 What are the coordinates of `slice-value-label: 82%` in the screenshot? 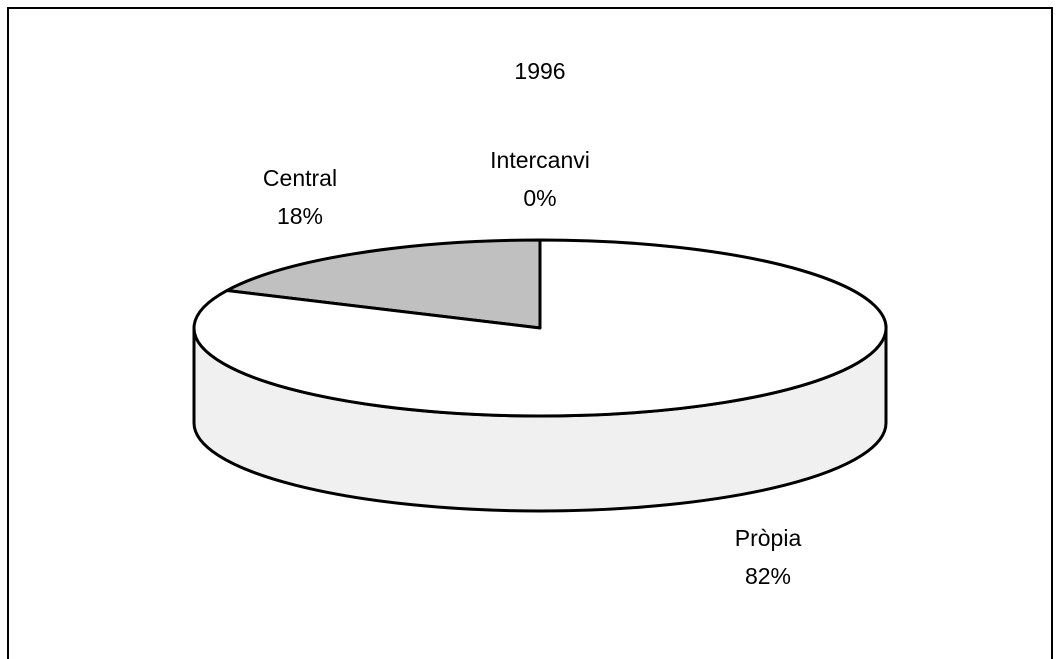 It's located at (768, 576).